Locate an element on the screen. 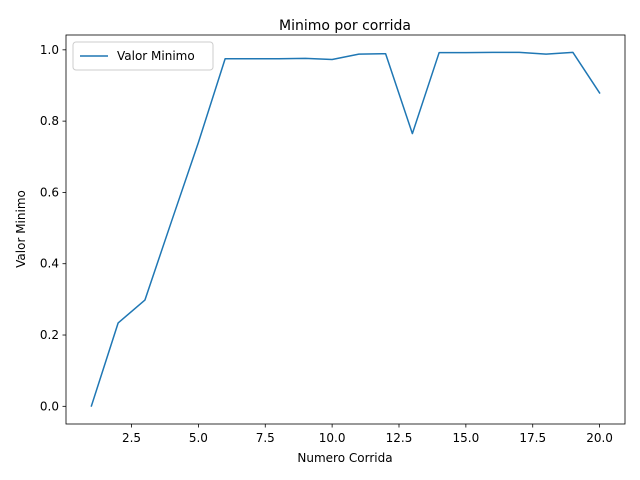 This screenshot has height=480, width=640. legend-box is located at coordinates (143, 56).